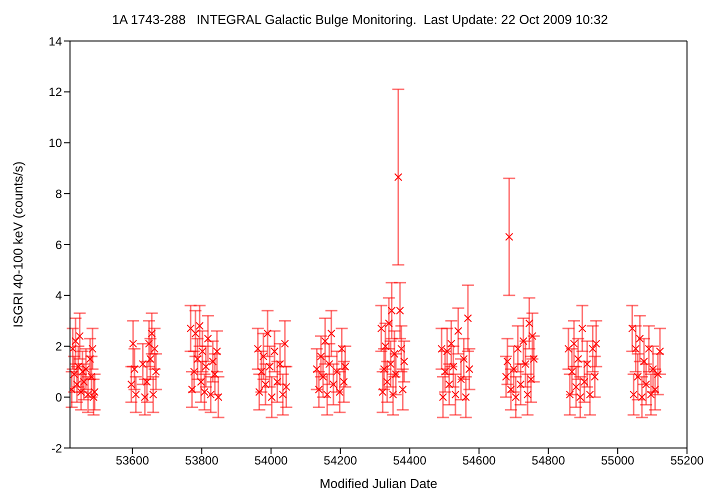  Describe the element at coordinates (133, 461) in the screenshot. I see `x-tick-label: 53600` at that location.